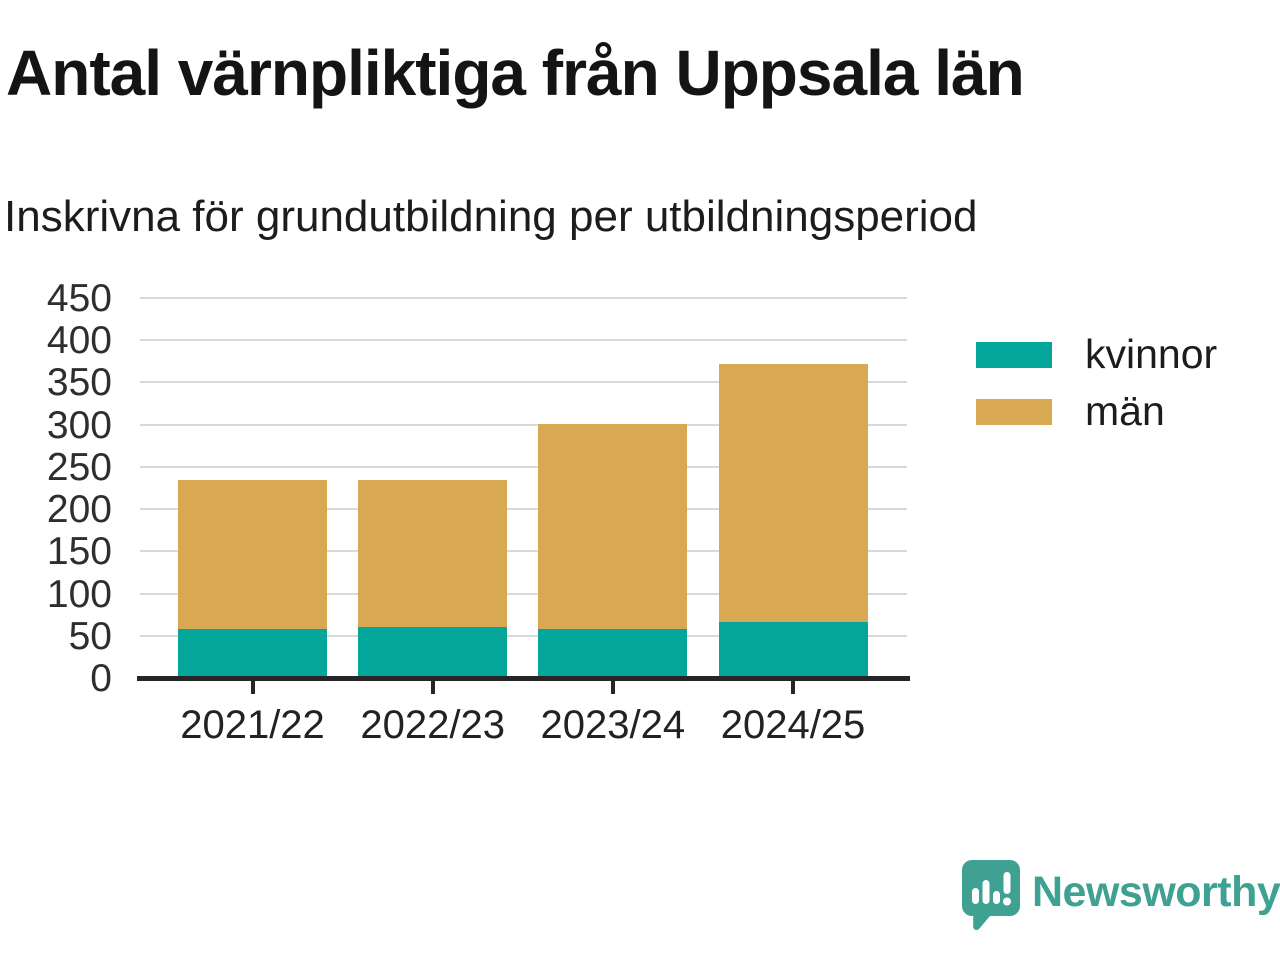  Describe the element at coordinates (1014, 355) in the screenshot. I see `legend-swatch-kvinnor` at that location.